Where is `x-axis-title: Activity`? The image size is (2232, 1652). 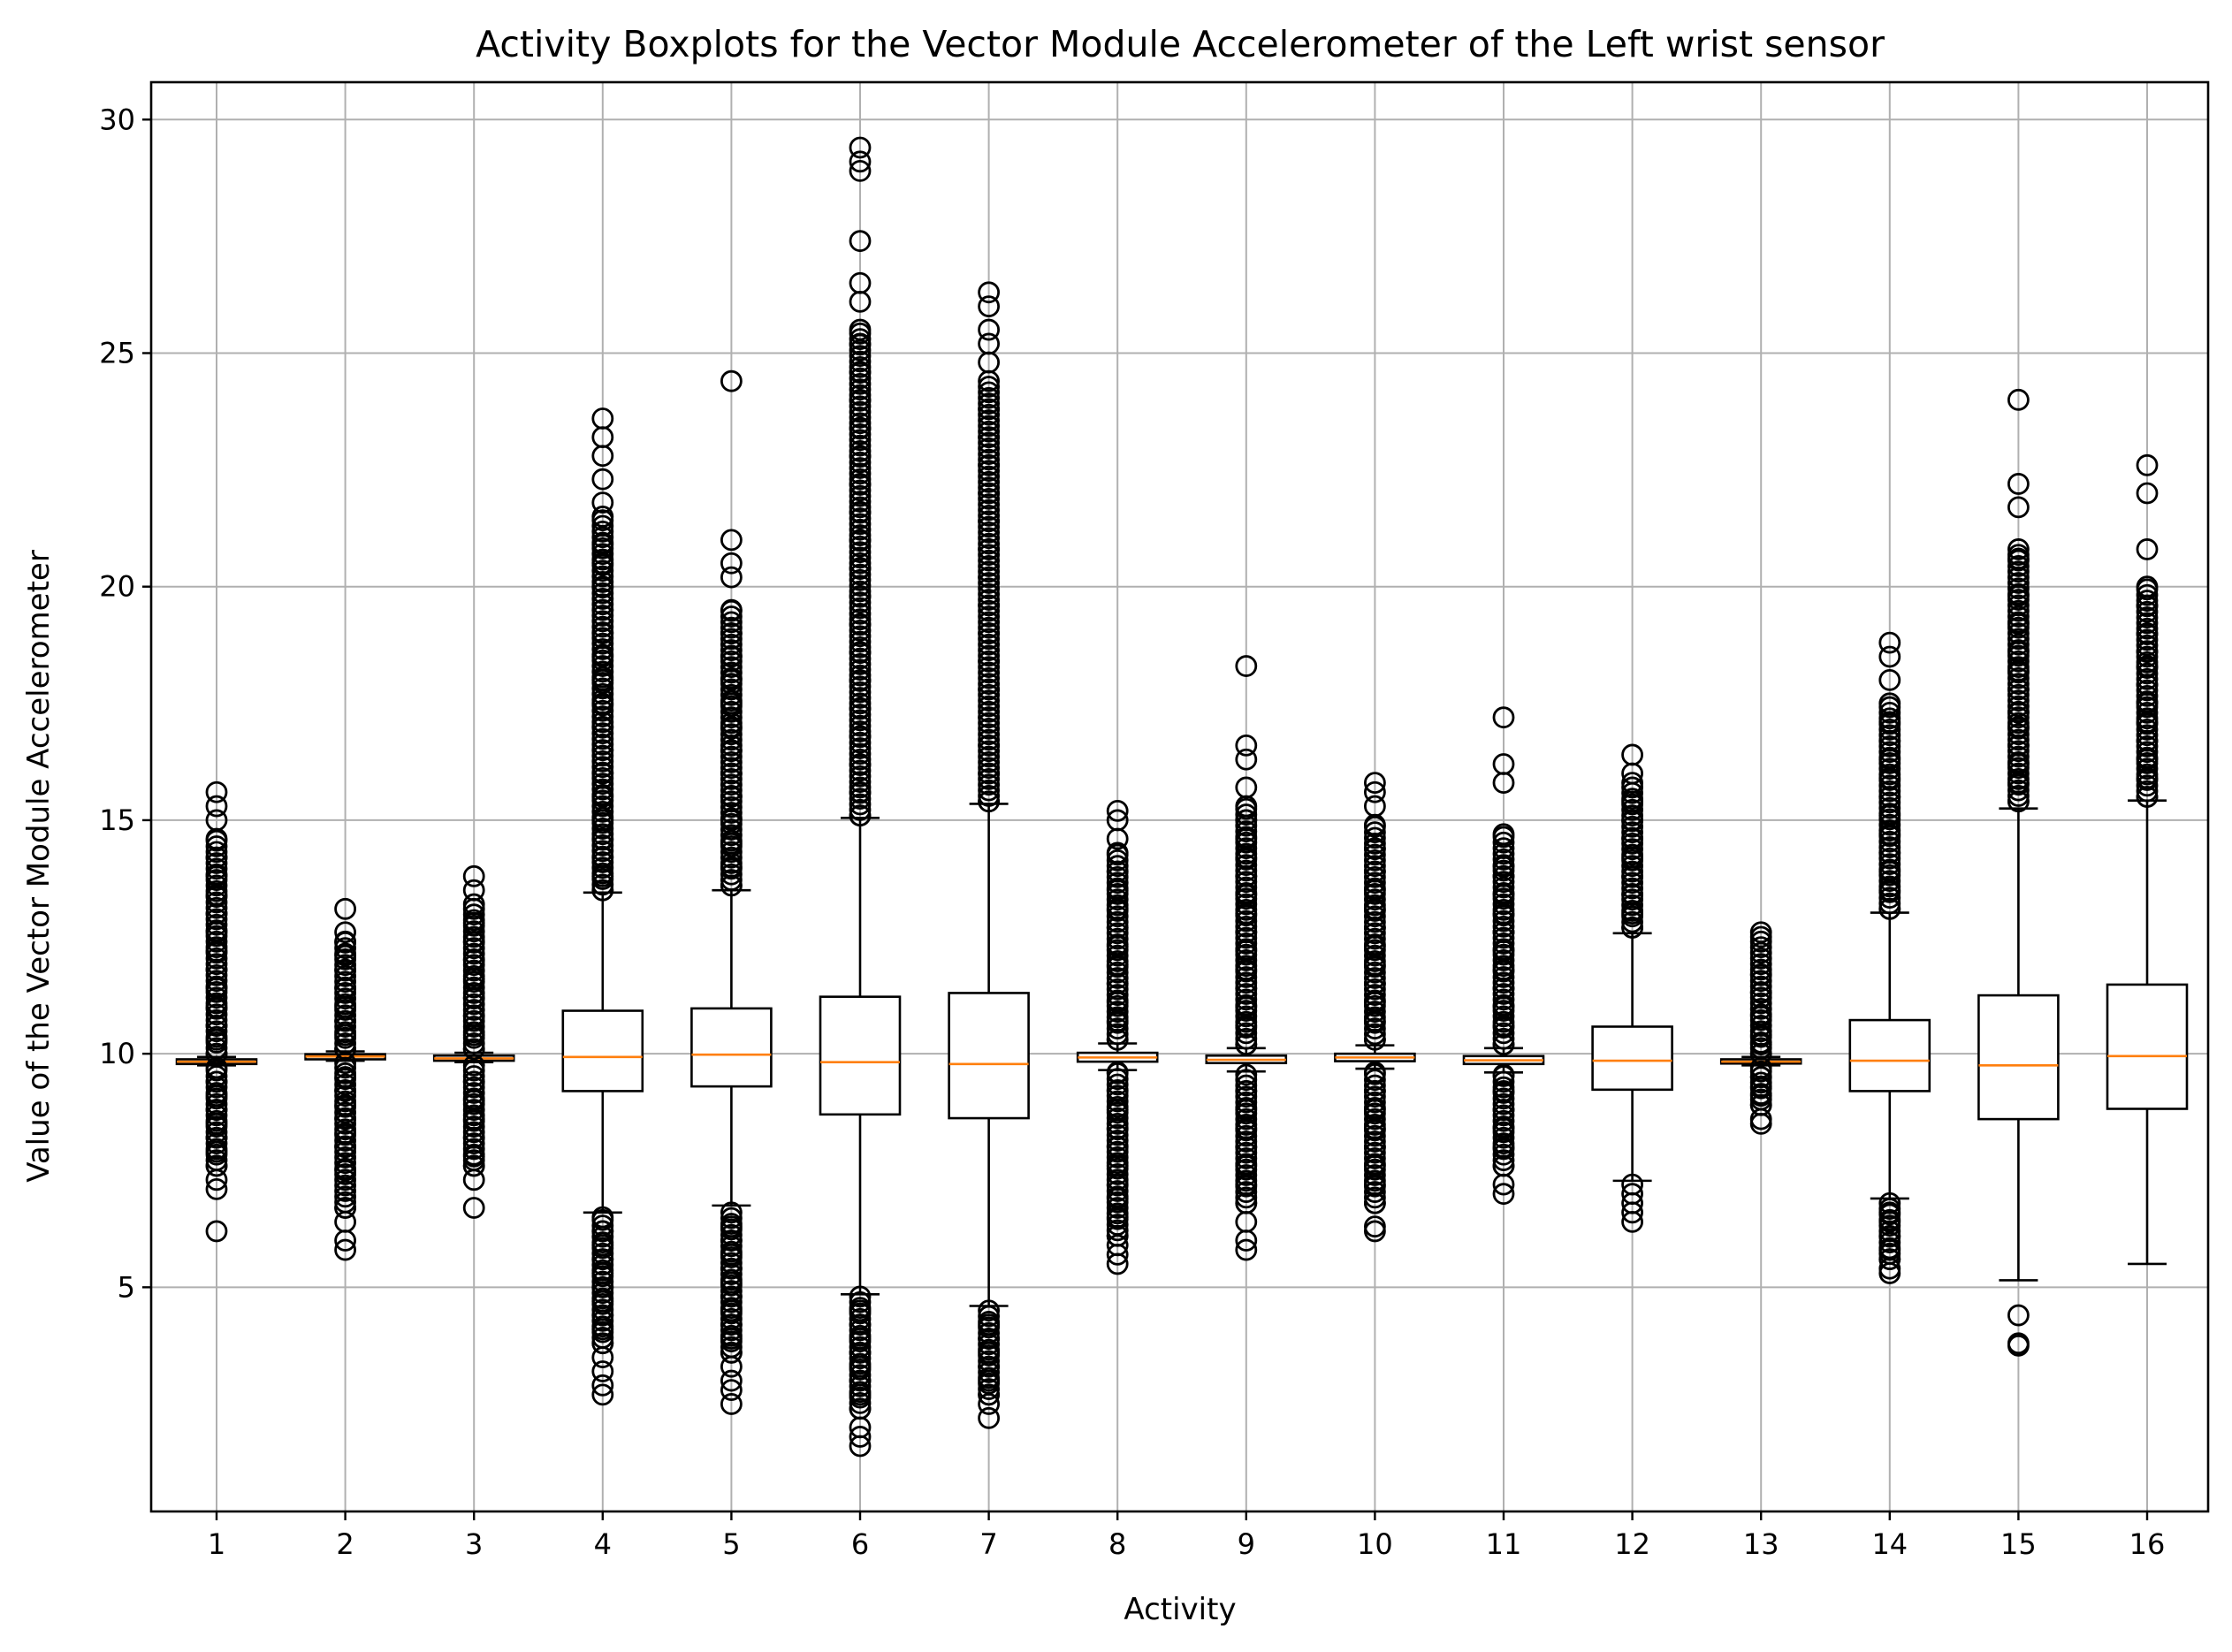
x-axis-title: Activity is located at coordinates (1180, 1610).